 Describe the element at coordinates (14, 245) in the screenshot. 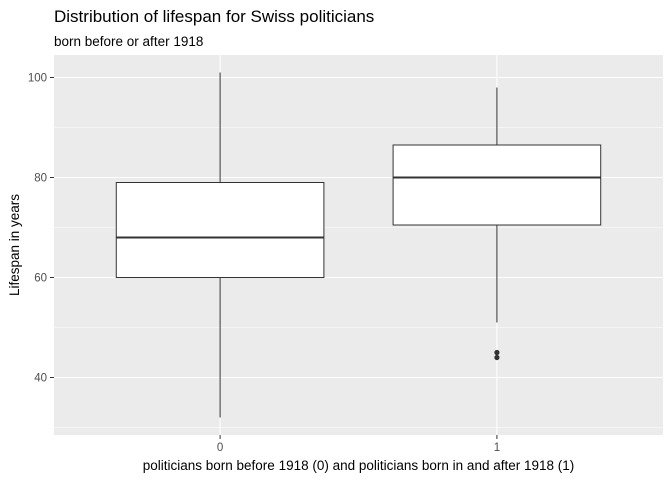

I see `y-axis-title: Lifespan in years` at that location.